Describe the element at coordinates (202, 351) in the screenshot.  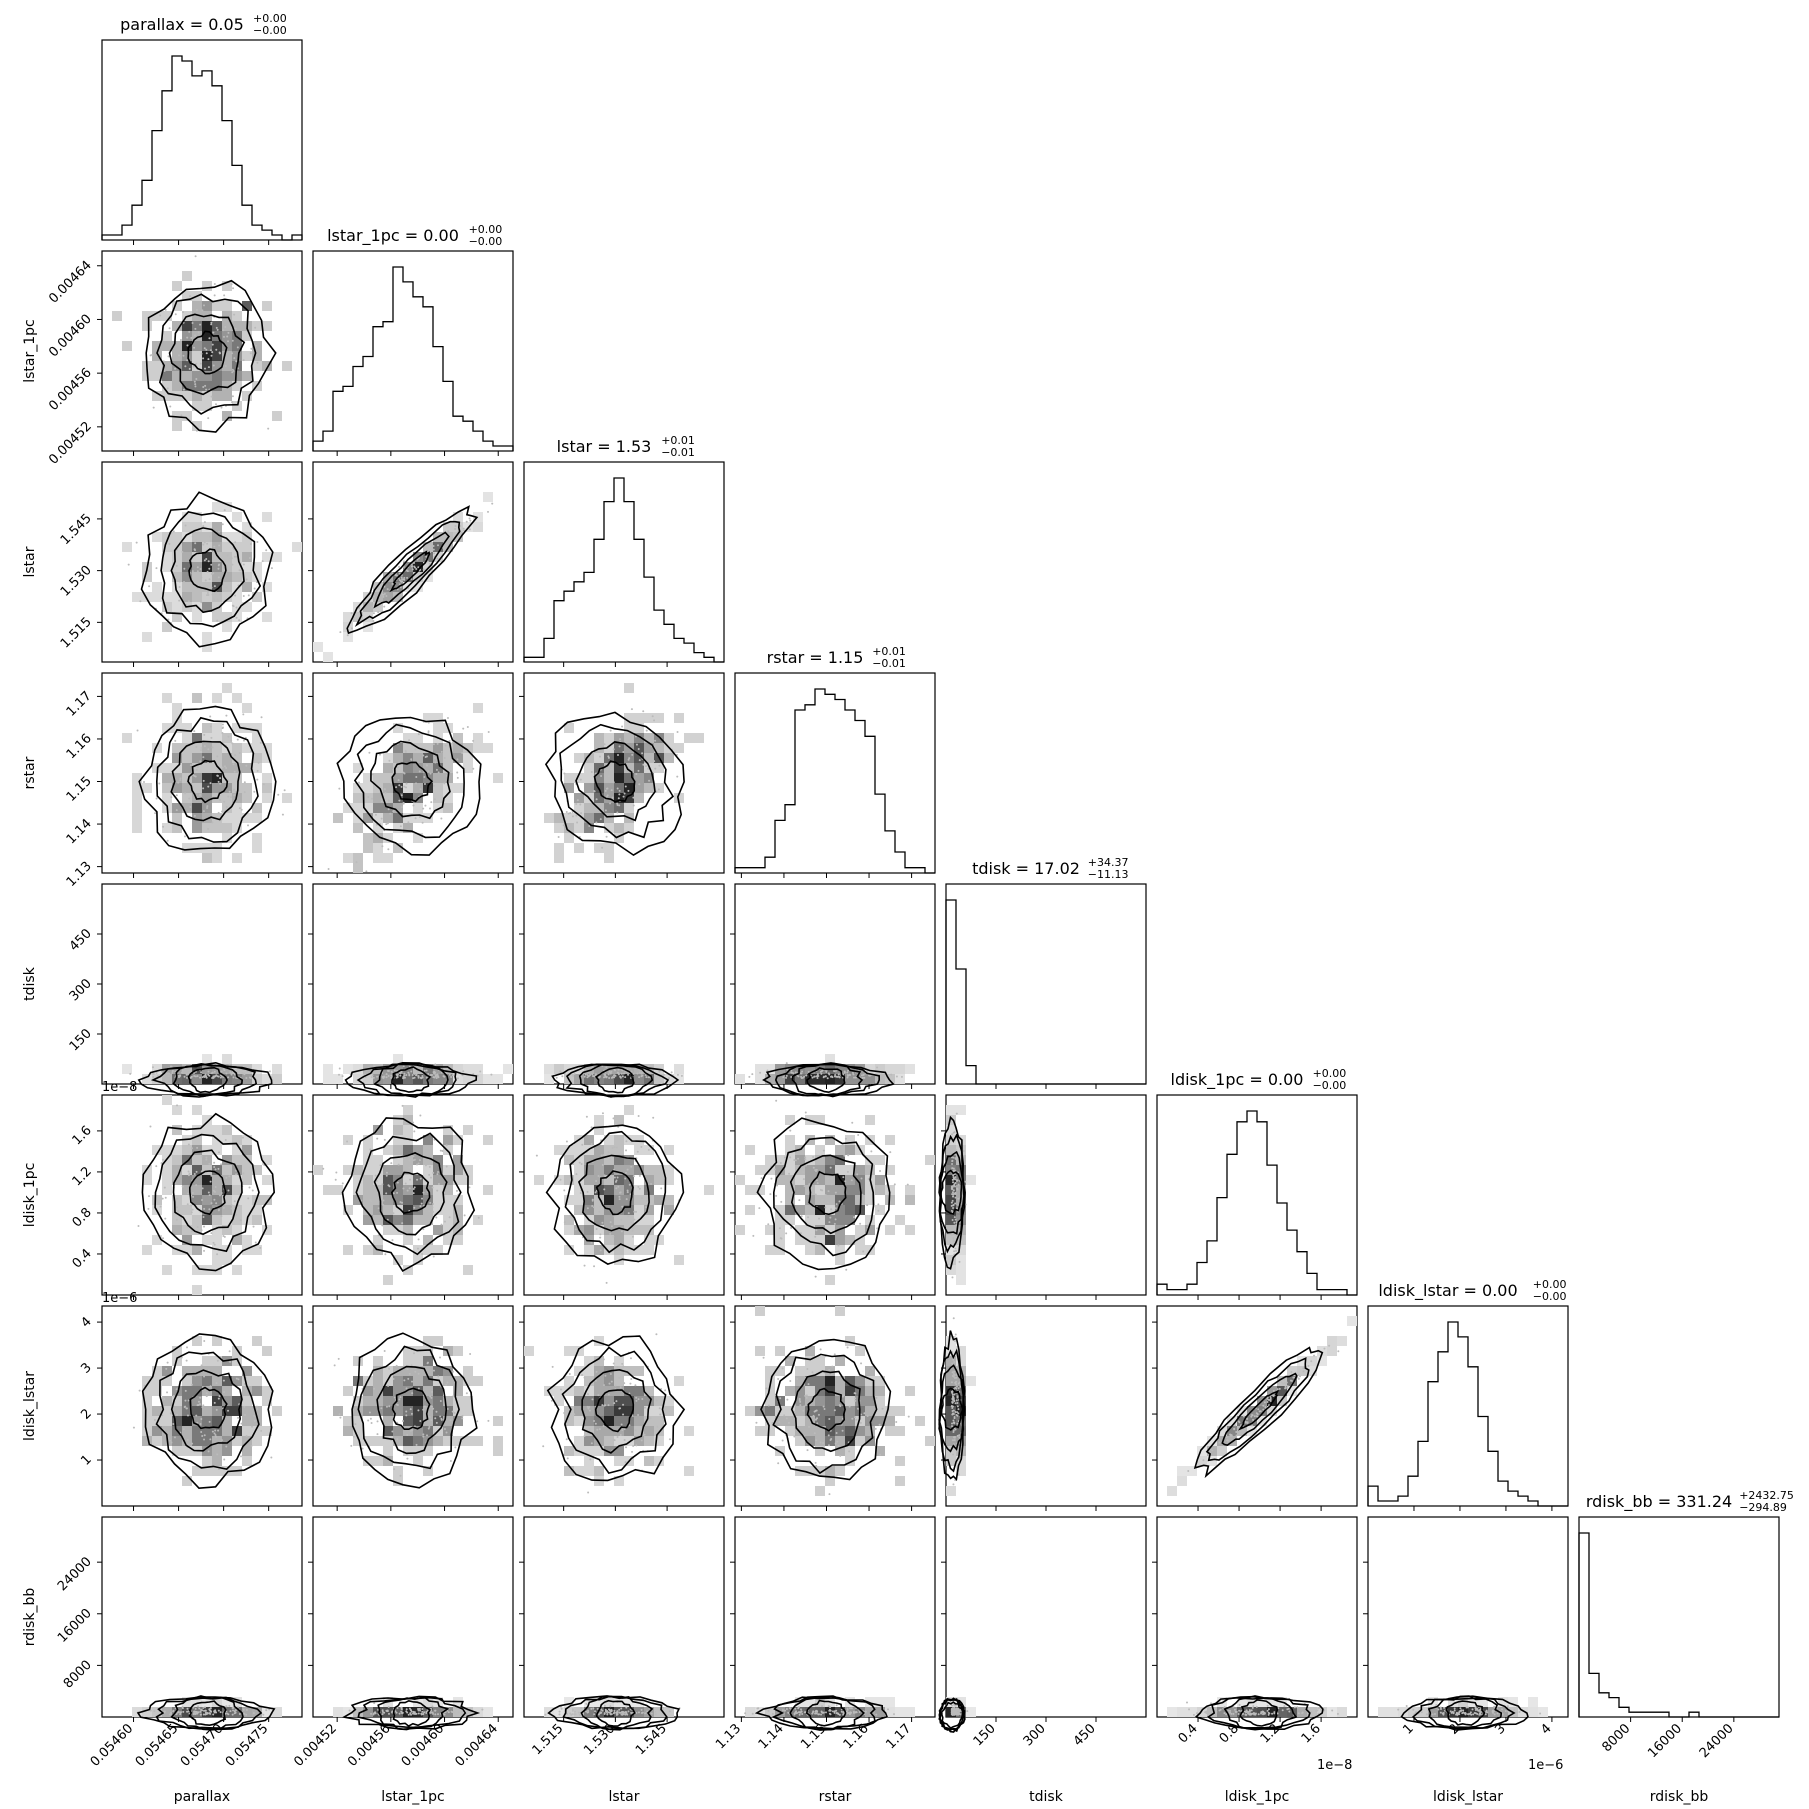
I see `panel-frame` at that location.